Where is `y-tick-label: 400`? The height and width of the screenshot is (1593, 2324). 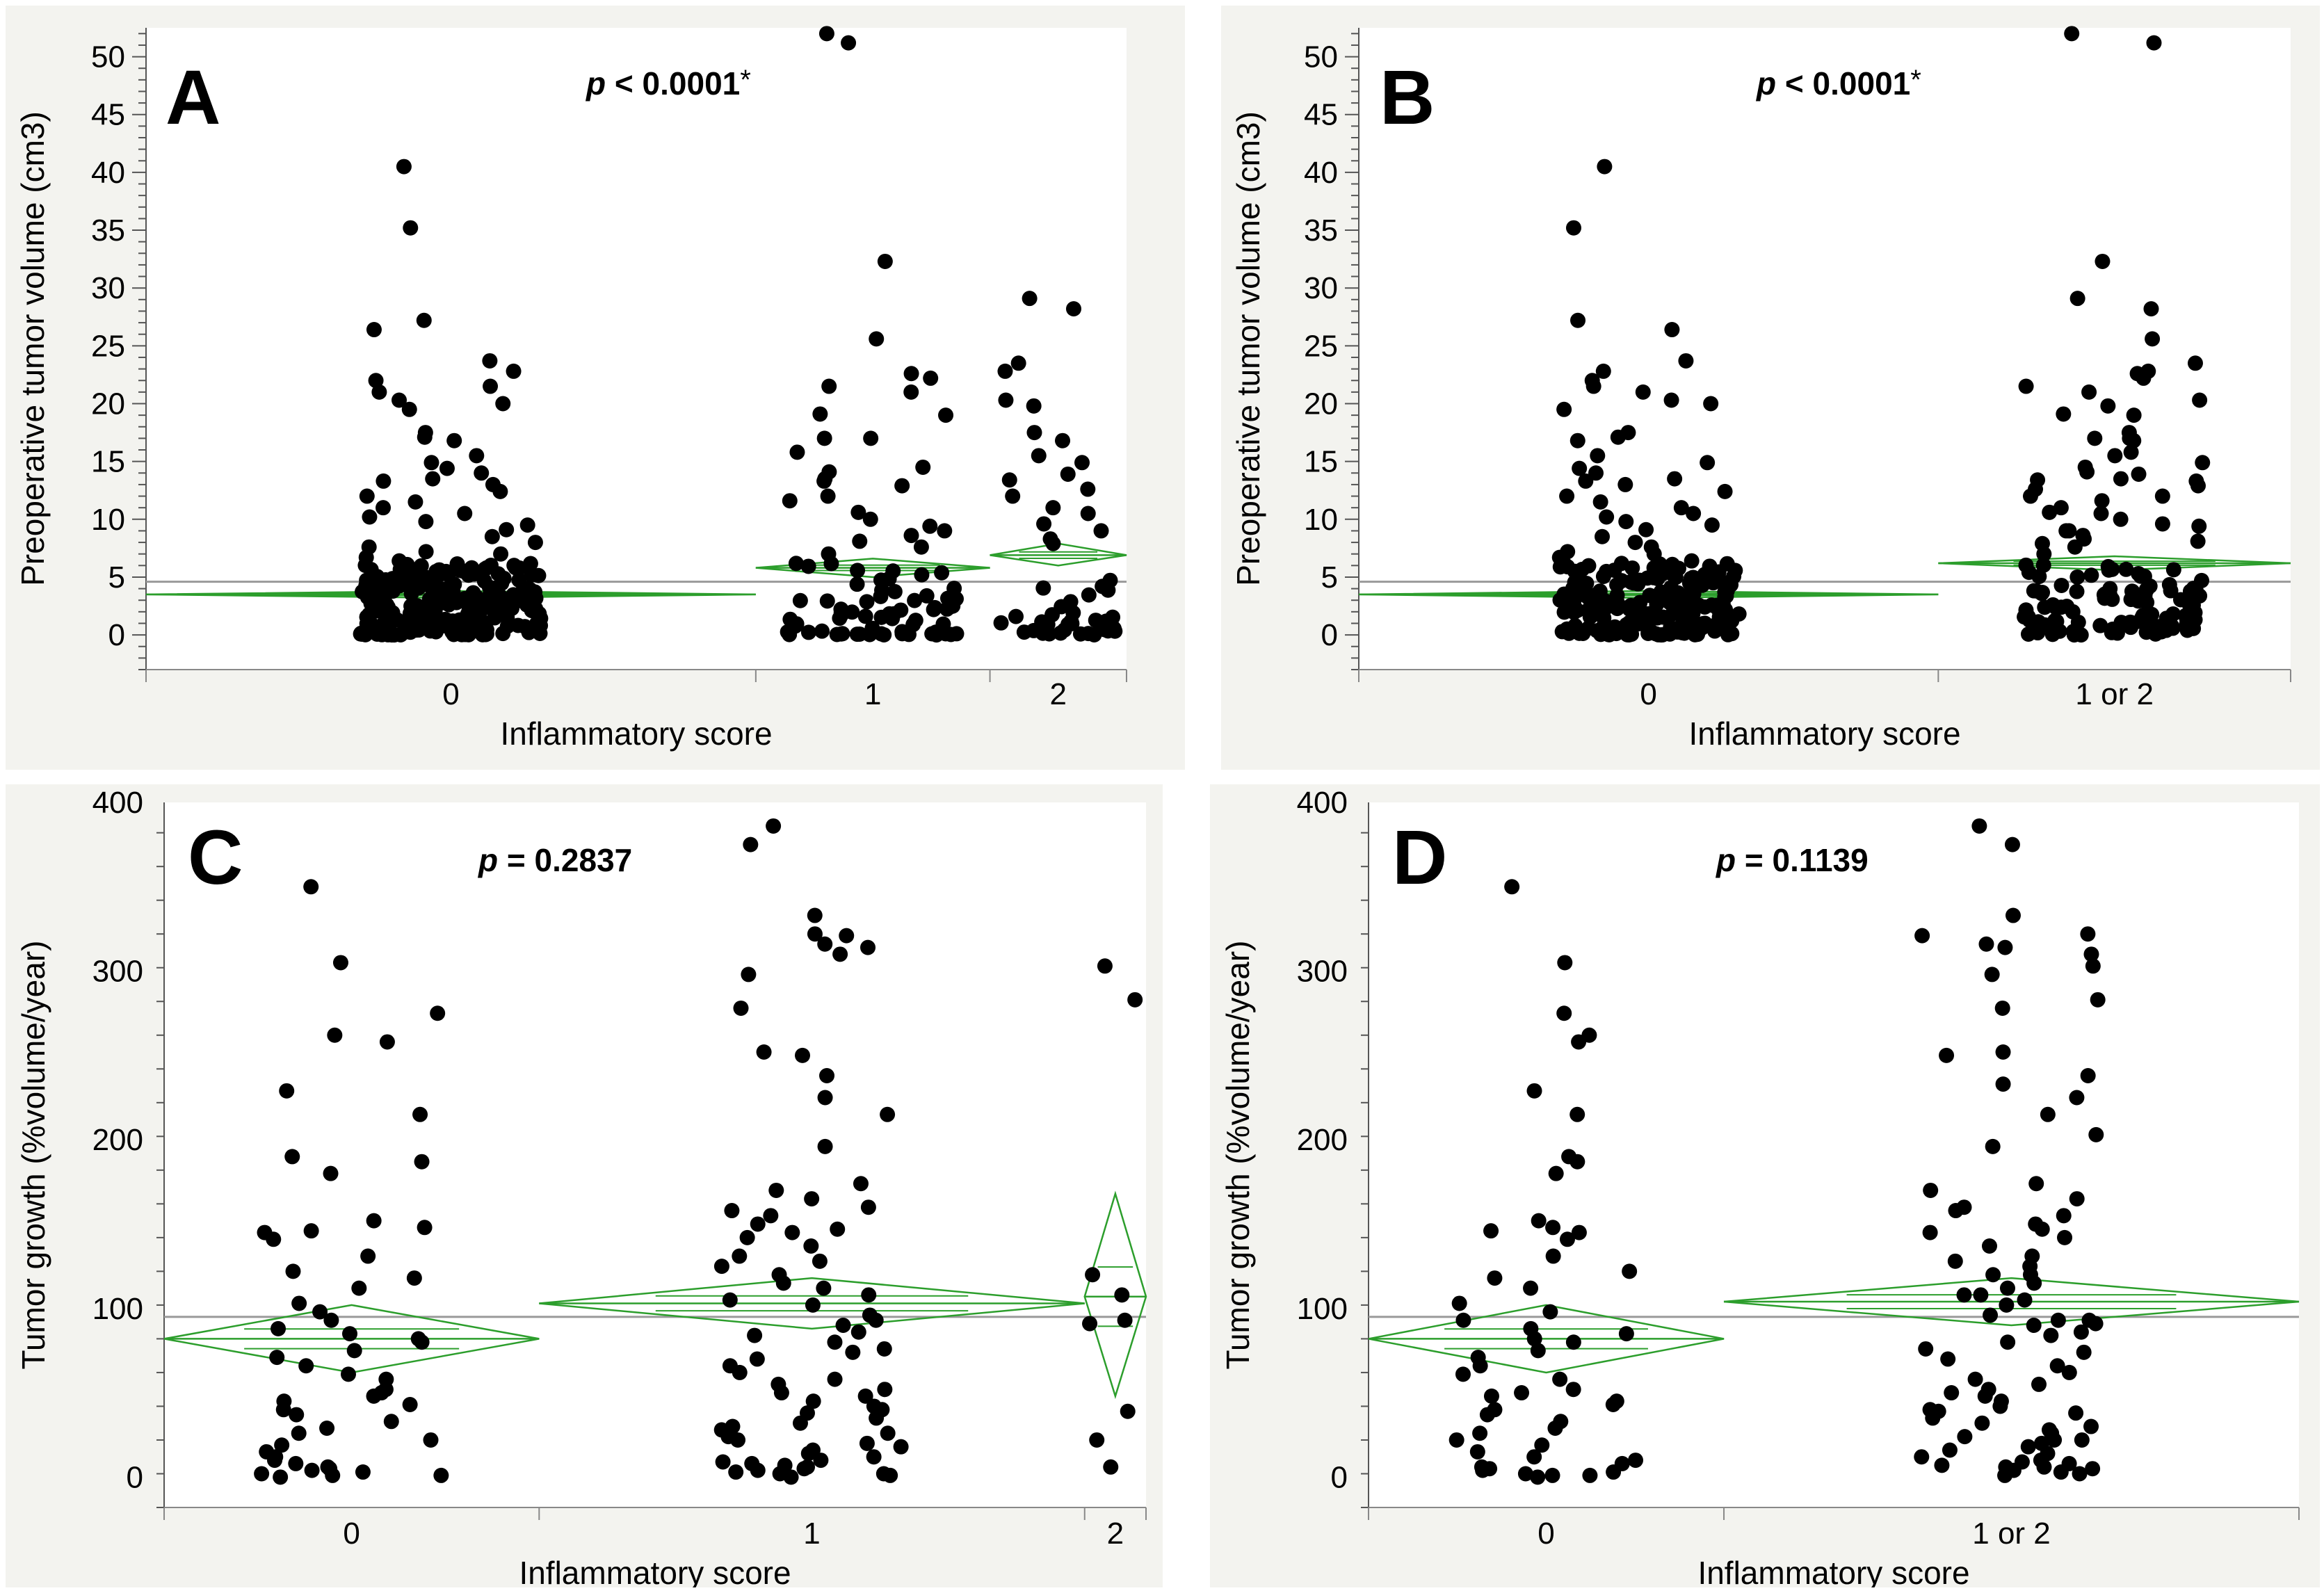 y-tick-label: 400 is located at coordinates (118, 803).